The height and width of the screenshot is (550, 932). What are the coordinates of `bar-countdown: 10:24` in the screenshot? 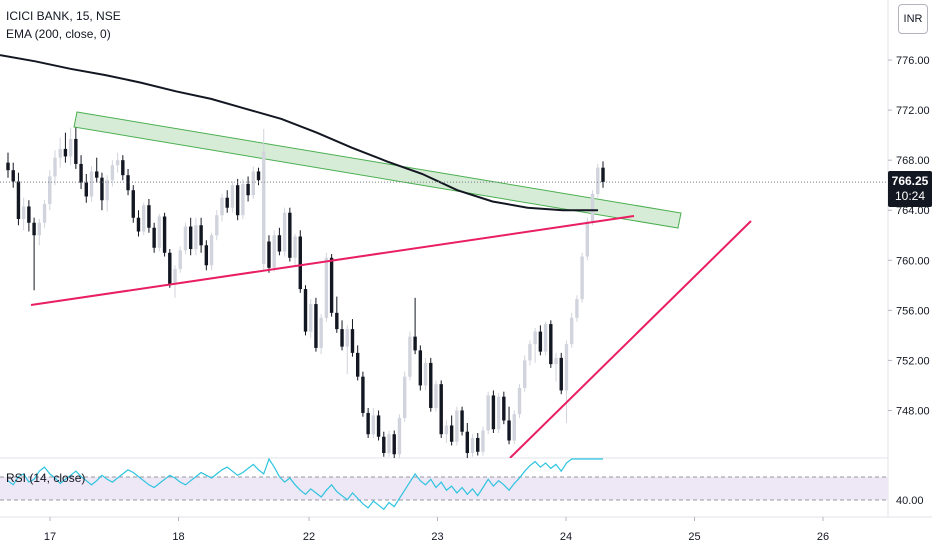 It's located at (910, 196).